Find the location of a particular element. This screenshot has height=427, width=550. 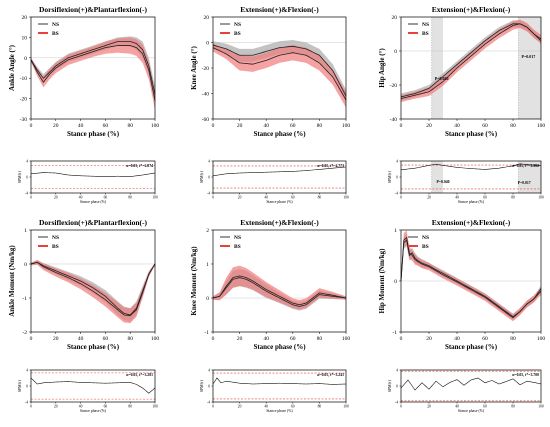

panel-title: Dorsiflexion(+)&Plantarflexion(-) is located at coordinates (93, 222).